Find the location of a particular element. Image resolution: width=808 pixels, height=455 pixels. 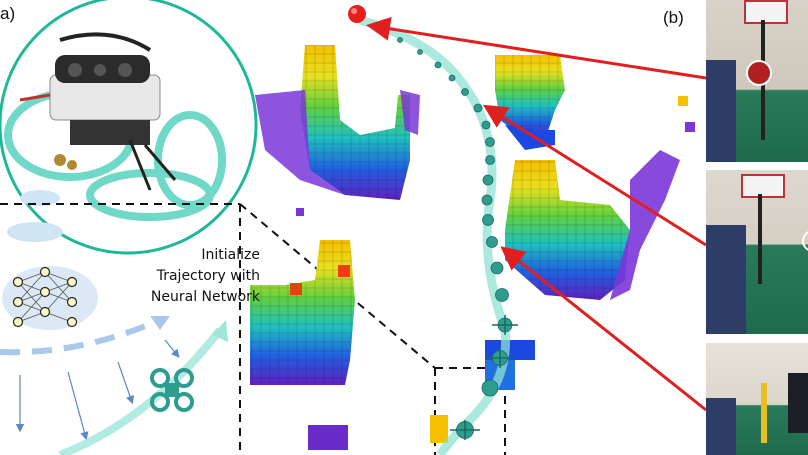

caption-line-3: Neural Network is located at coordinates (205, 297).